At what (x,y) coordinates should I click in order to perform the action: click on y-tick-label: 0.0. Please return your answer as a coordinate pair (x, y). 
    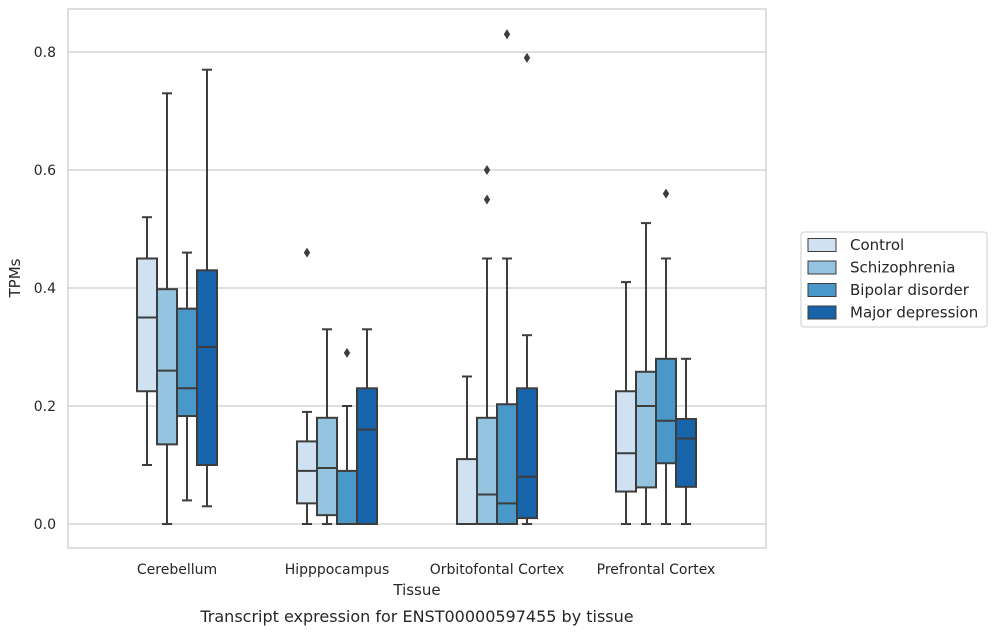
    Looking at the image, I should click on (45, 525).